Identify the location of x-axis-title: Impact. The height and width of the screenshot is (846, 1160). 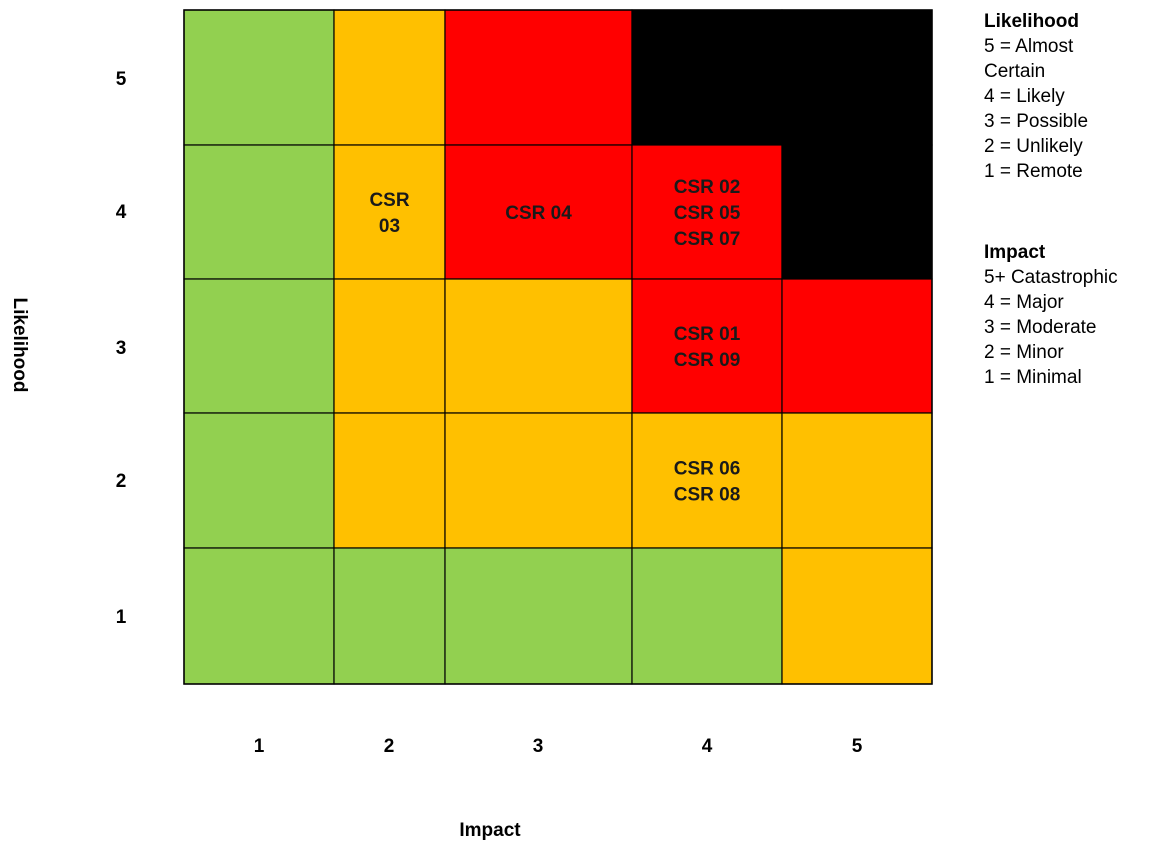
(490, 830).